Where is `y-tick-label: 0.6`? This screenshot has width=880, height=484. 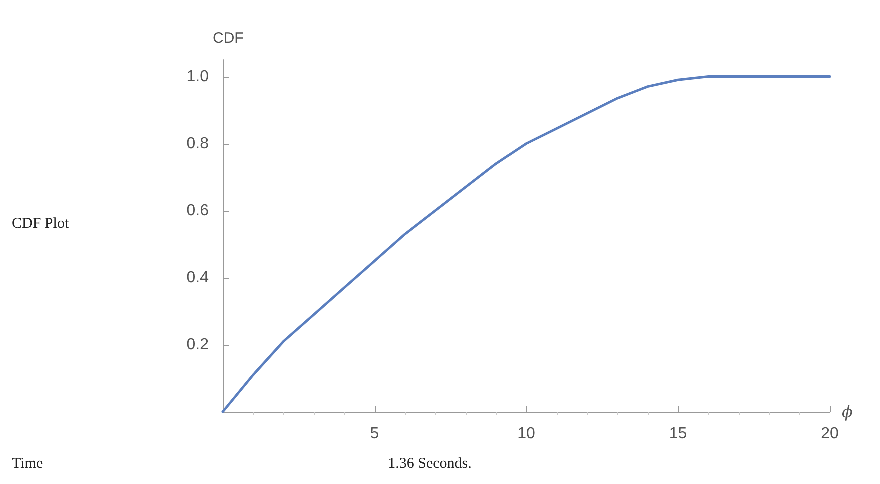 y-tick-label: 0.6 is located at coordinates (198, 211).